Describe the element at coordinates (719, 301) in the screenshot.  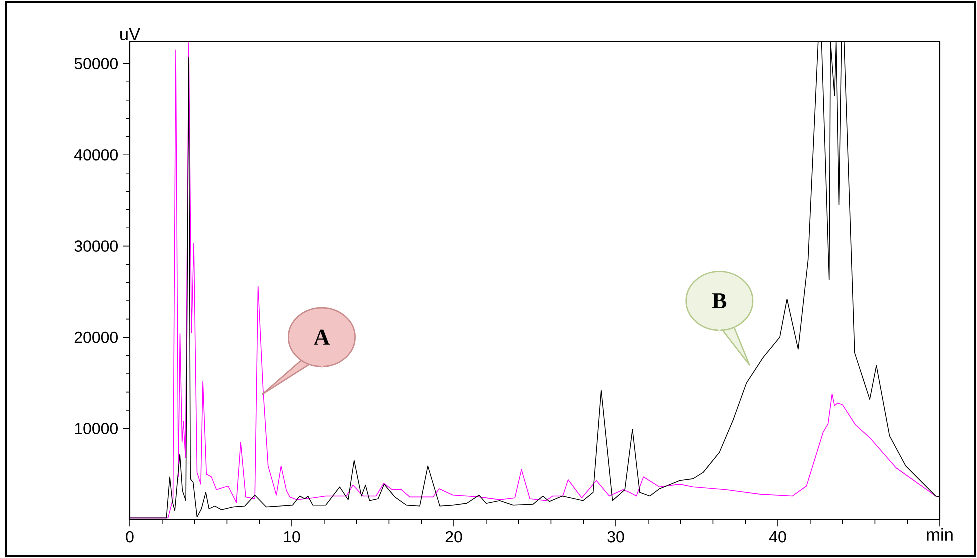
I see `annotation: B` at that location.